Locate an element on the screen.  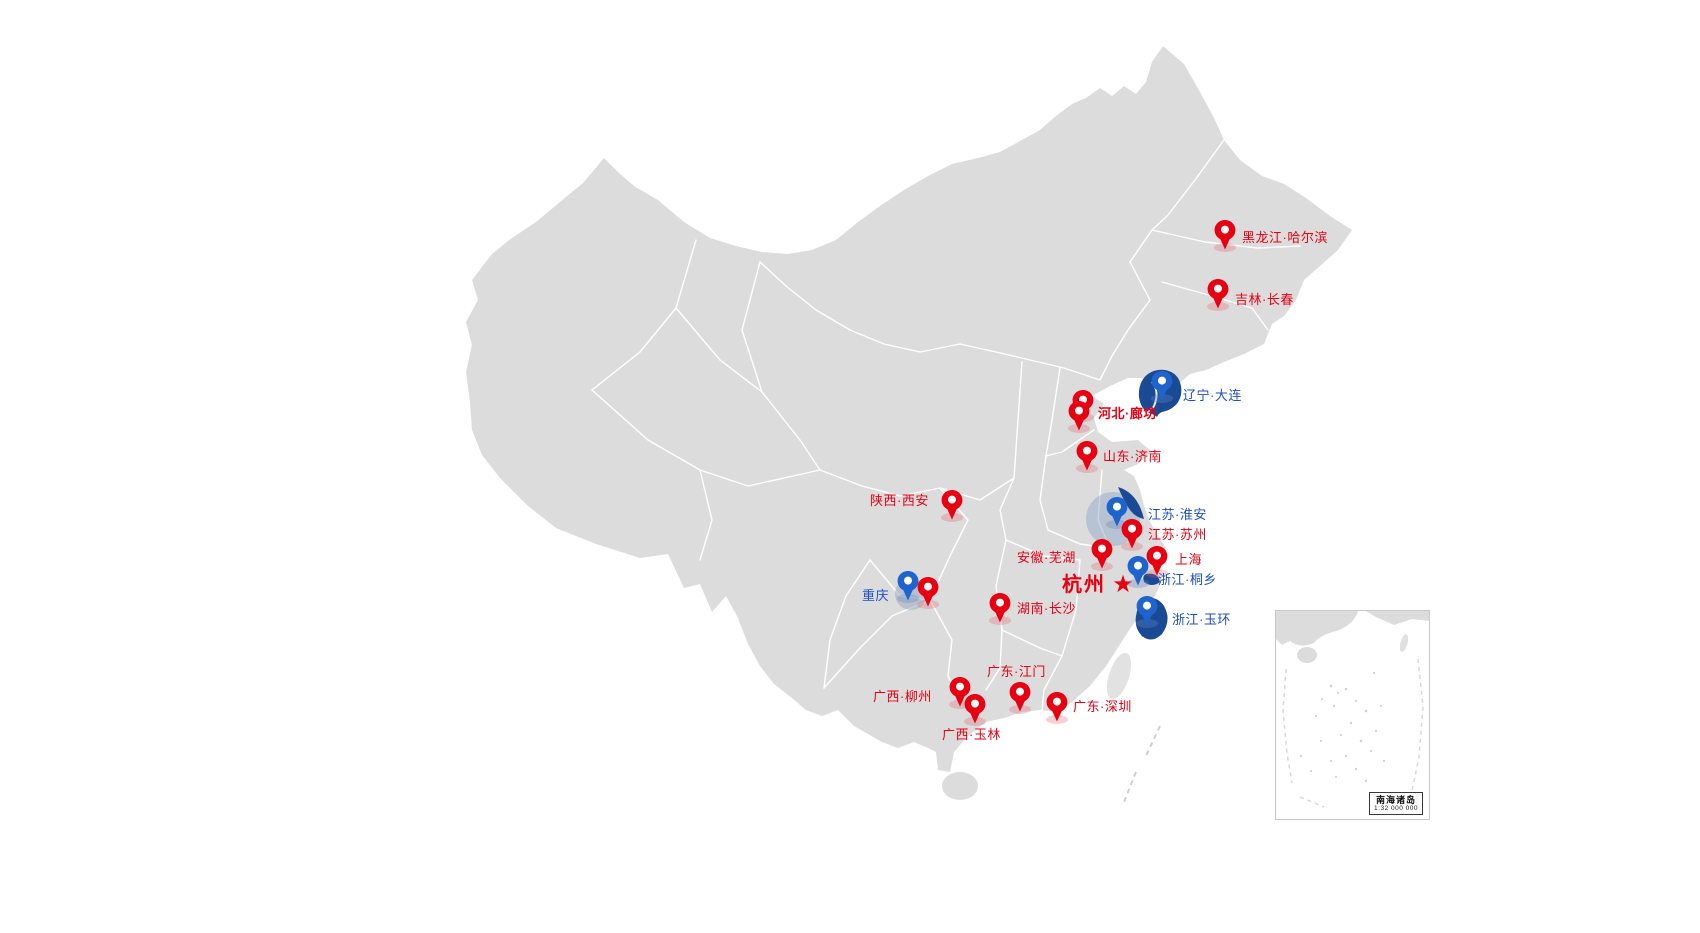
marker-label: 江苏·苏州 is located at coordinates (1177, 534).